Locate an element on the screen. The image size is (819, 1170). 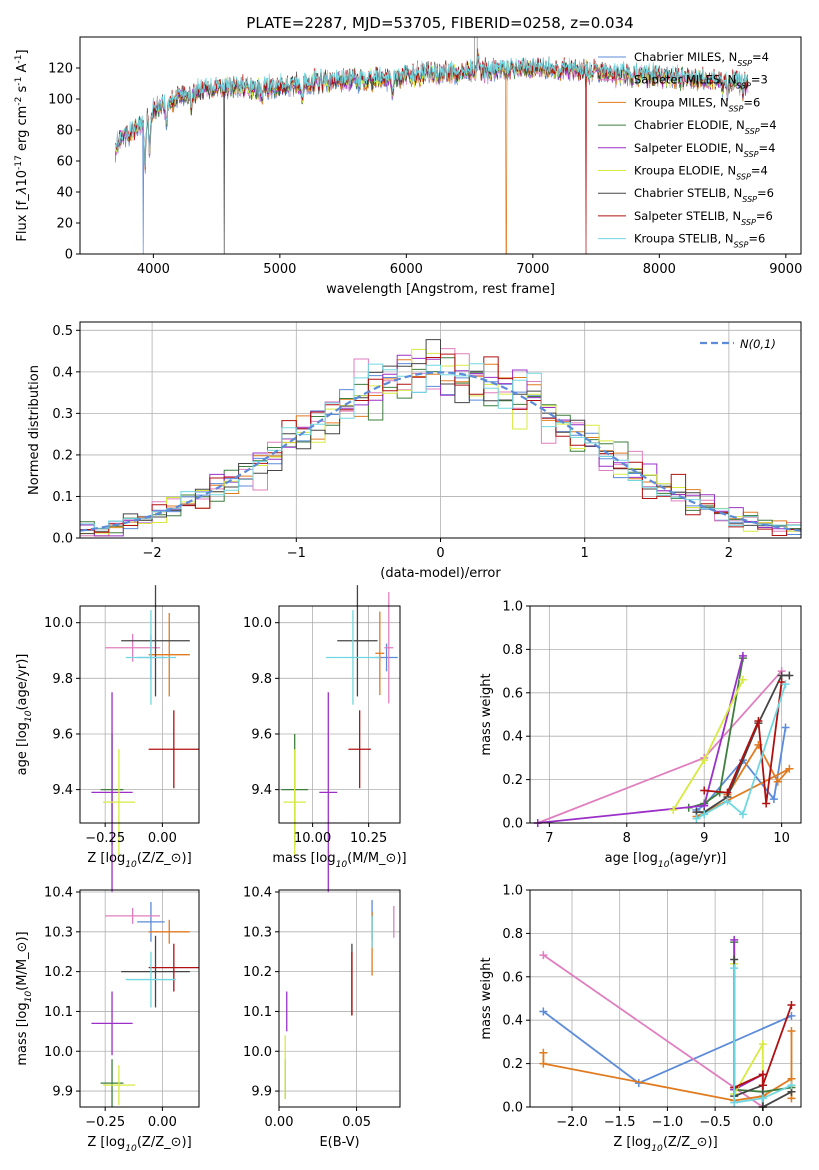
x-axis-label: (data-model)/error is located at coordinates (440, 573).